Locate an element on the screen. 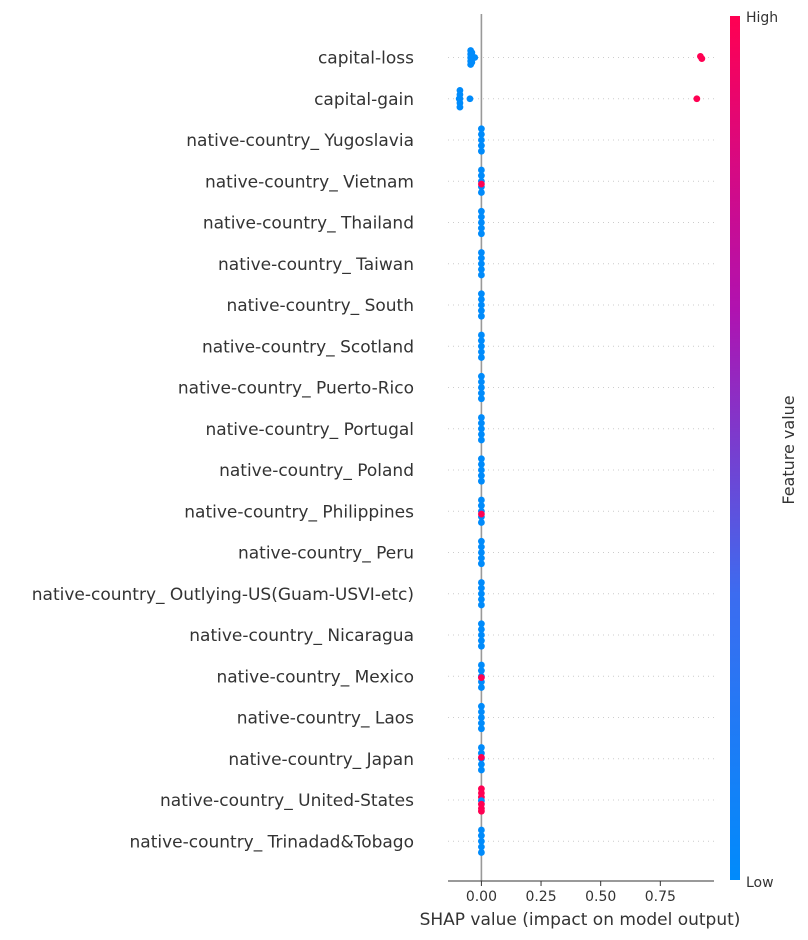 The image size is (808, 940). feature-label: native-country_ Thailand is located at coordinates (308, 224).